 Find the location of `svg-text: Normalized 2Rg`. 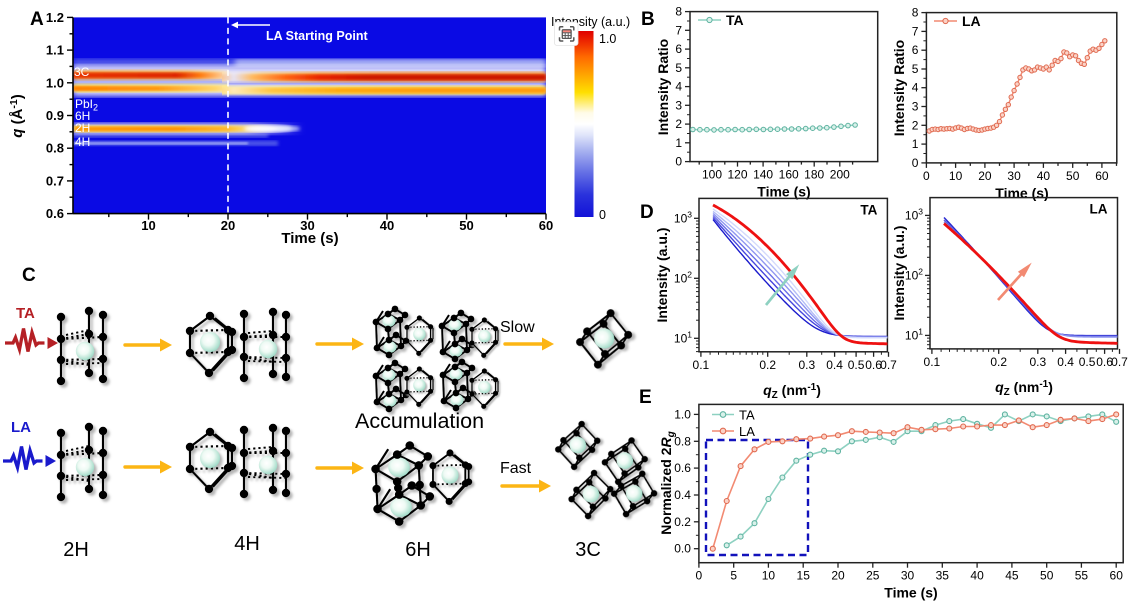

svg-text: Normalized 2Rg is located at coordinates (667, 482).